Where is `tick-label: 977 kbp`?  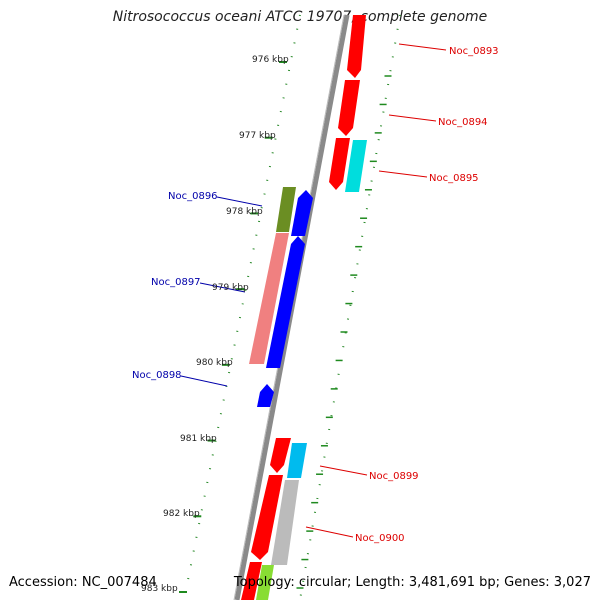
tick-label: 977 kbp is located at coordinates (257, 136).